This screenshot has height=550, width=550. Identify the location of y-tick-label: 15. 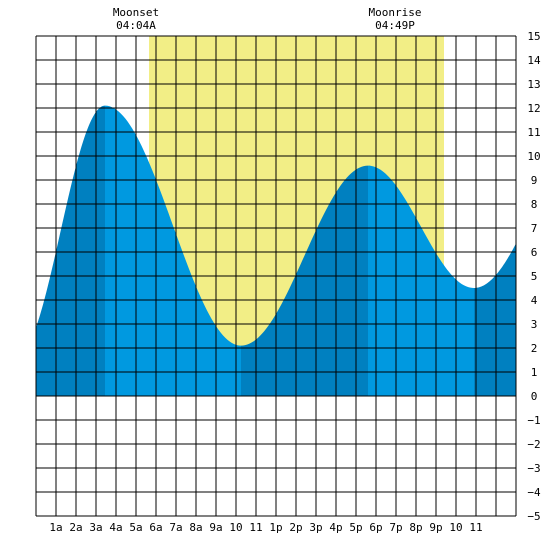
(533, 36).